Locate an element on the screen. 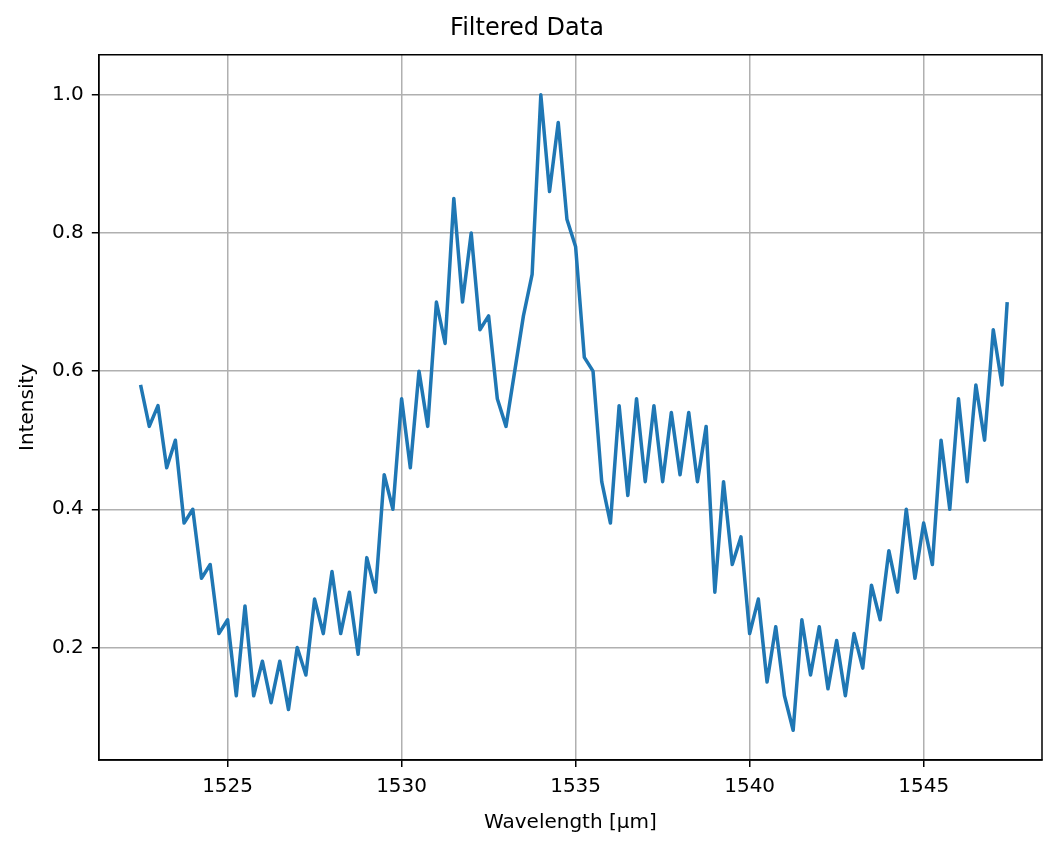 The image size is (1052, 847). y-tick-label: 1.0 is located at coordinates (67, 93).